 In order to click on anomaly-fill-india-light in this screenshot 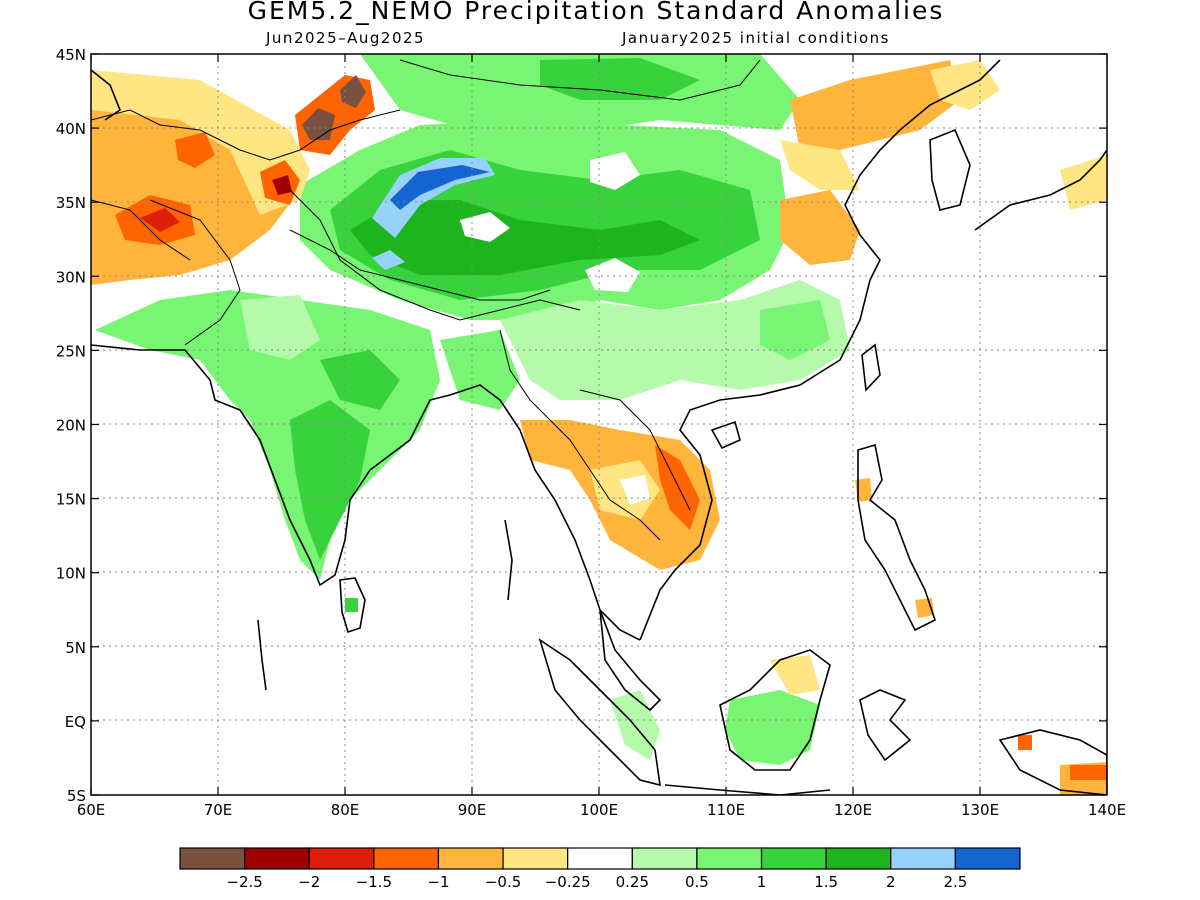, I will do `click(280, 327)`.